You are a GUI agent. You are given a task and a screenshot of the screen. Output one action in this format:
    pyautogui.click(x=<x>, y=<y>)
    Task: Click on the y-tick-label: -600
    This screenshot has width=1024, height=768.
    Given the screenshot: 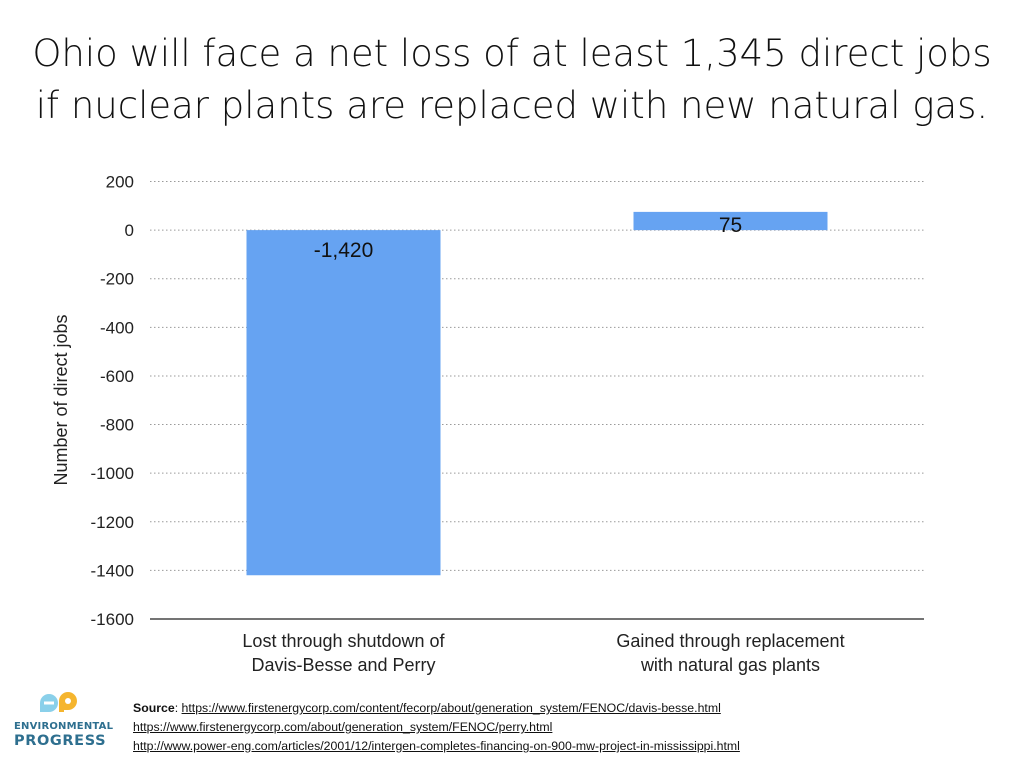 What is the action you would take?
    pyautogui.click(x=117, y=376)
    